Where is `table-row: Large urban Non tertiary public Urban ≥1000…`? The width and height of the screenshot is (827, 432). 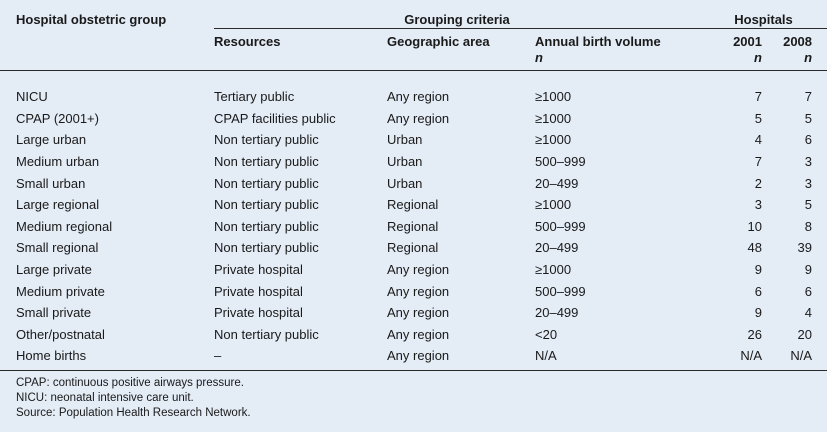 table-row: Large urban Non tertiary public Urban ≥1000… is located at coordinates (413, 140).